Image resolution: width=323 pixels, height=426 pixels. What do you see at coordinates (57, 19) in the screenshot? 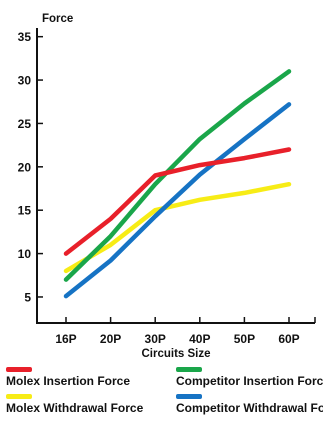
I see `y-axis-title: Force` at bounding box center [57, 19].